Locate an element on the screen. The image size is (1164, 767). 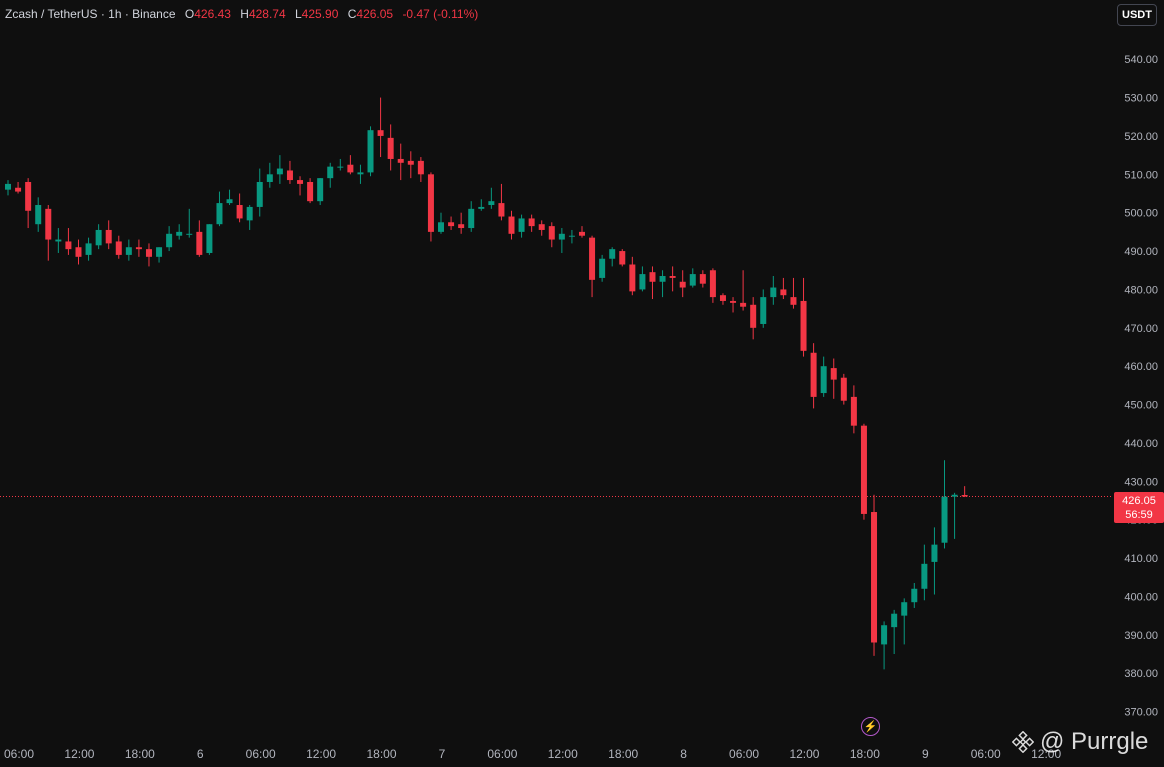
currency-button: USDT is located at coordinates (1137, 15).